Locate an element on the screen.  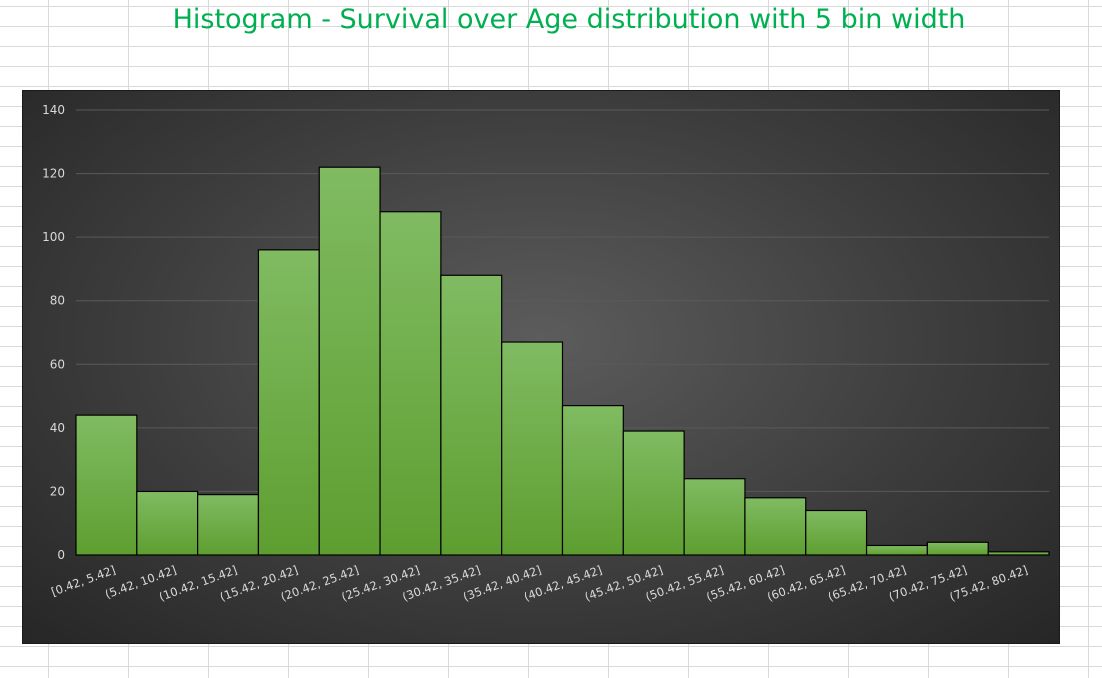
y-tick-label: 40 is located at coordinates (57, 428).